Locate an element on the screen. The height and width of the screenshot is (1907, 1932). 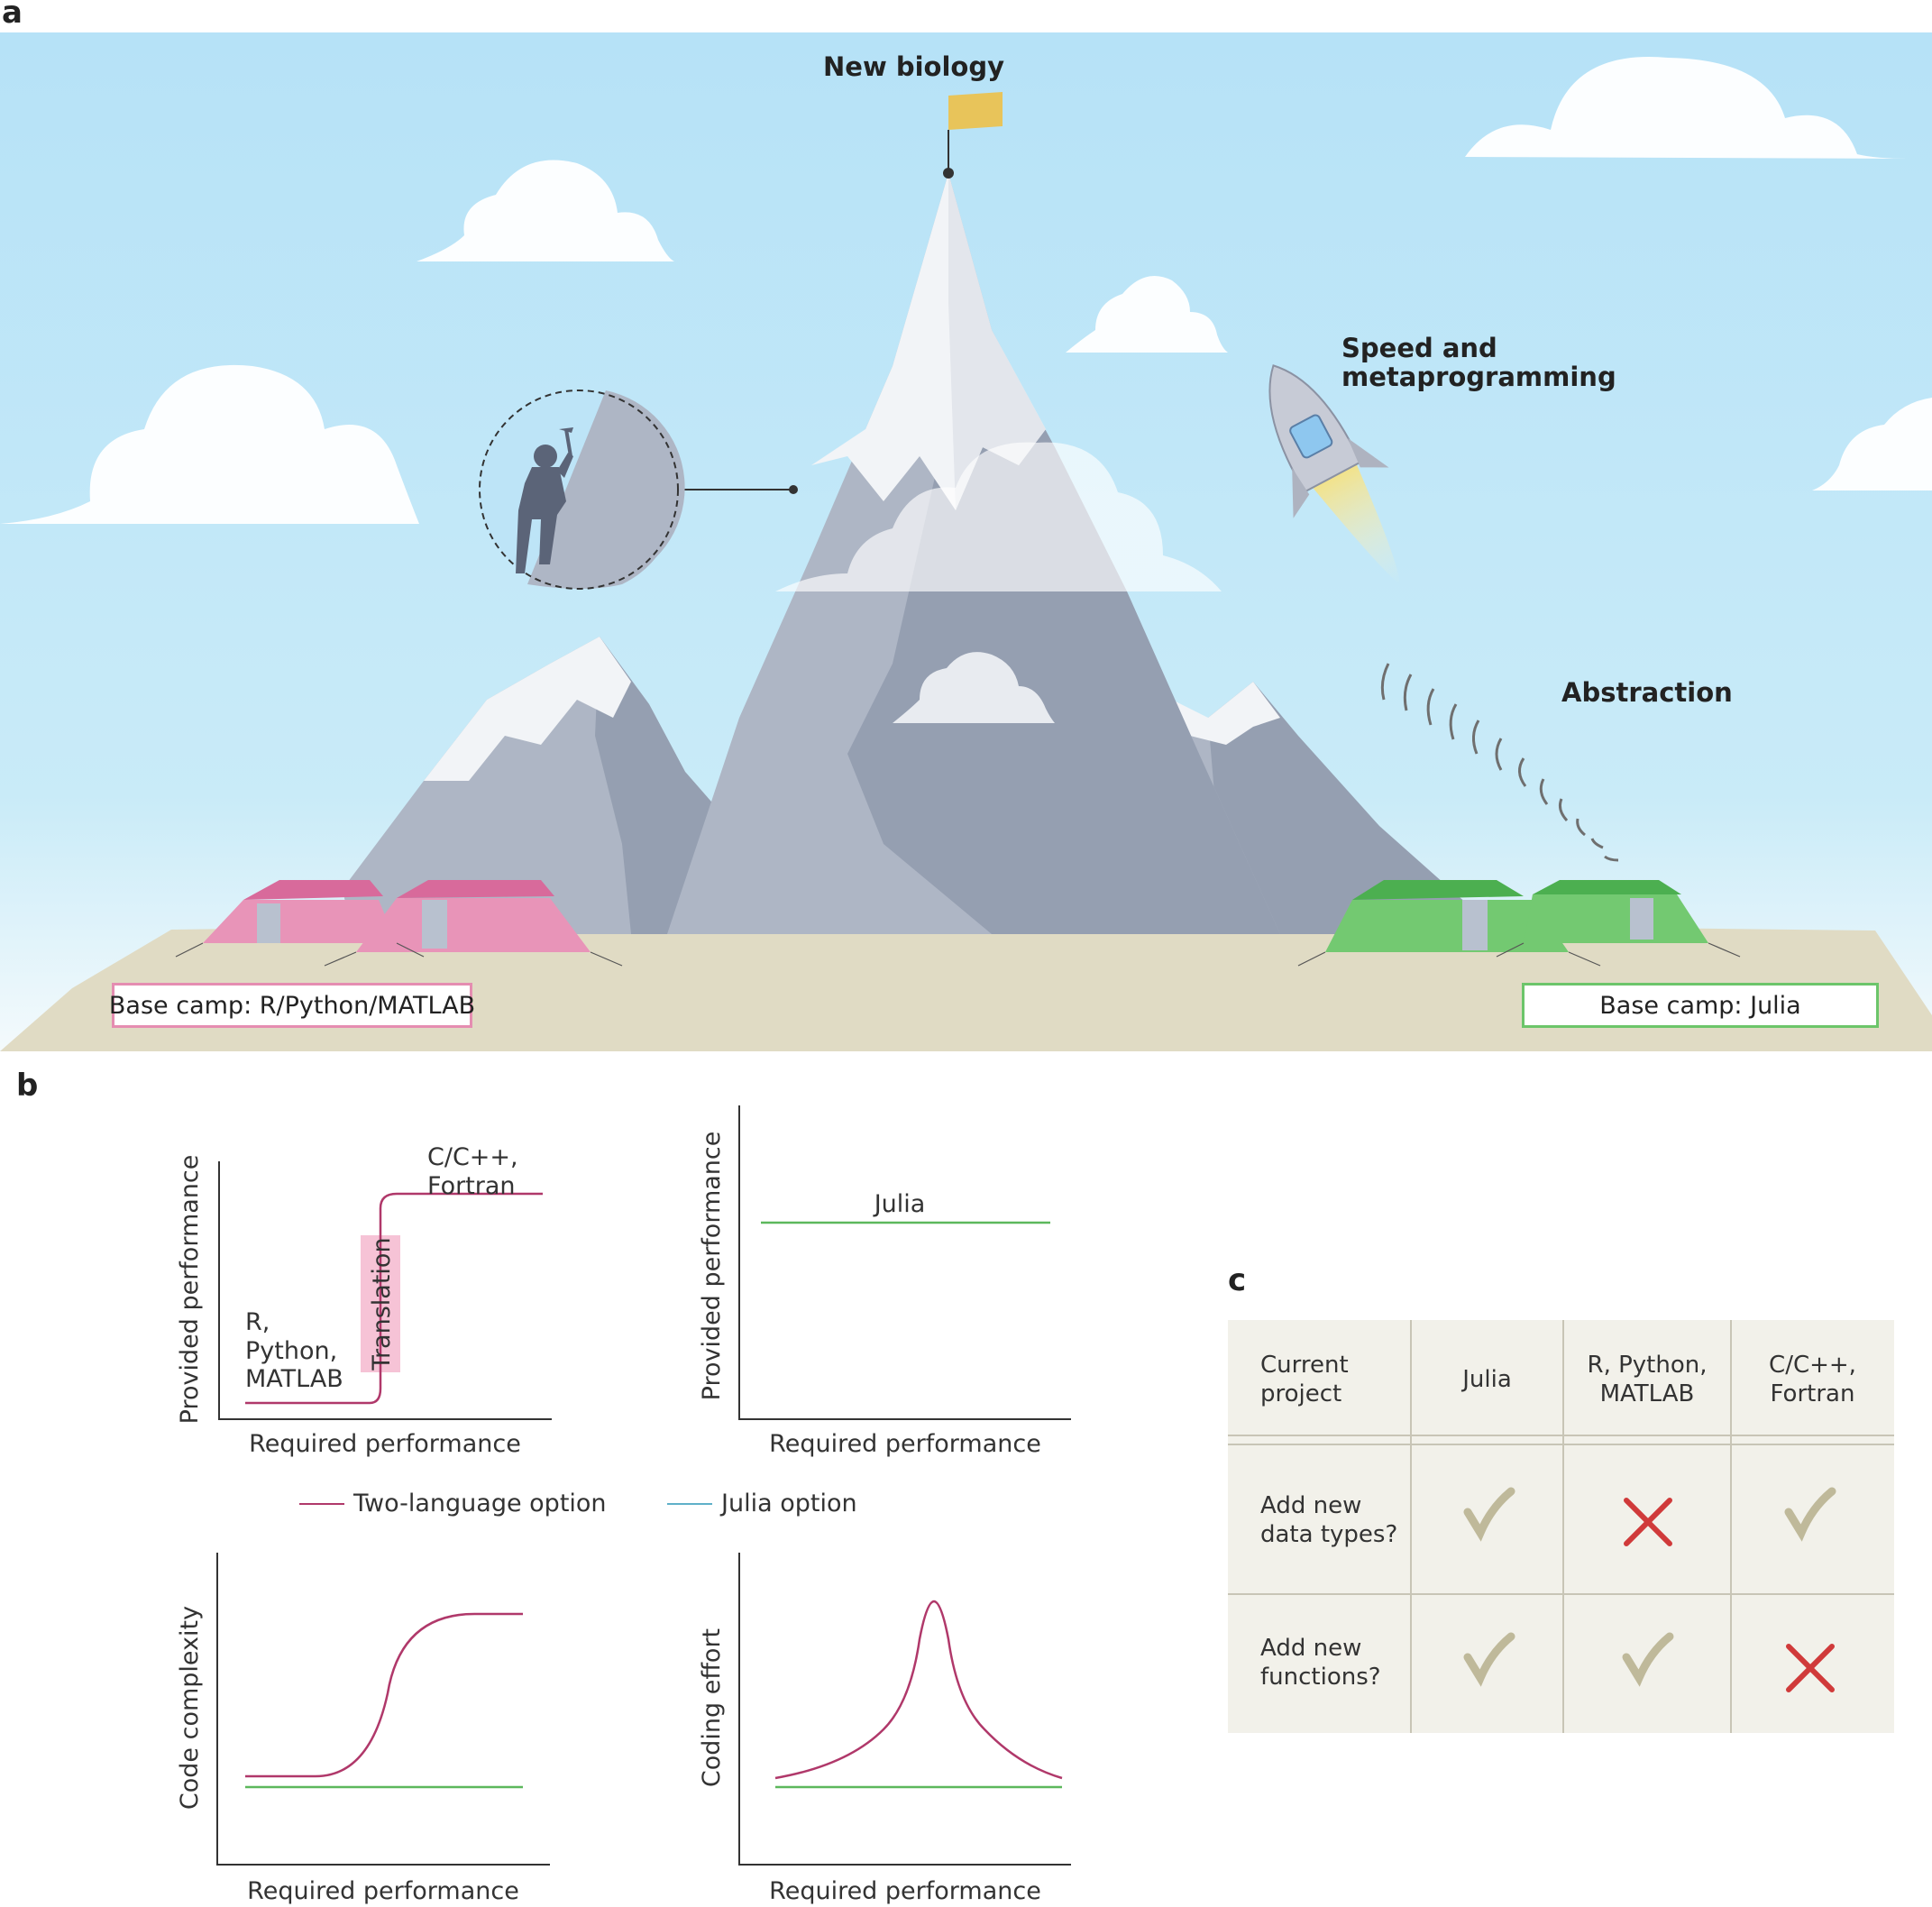
legend-julia: Julia option is located at coordinates (762, 1503).